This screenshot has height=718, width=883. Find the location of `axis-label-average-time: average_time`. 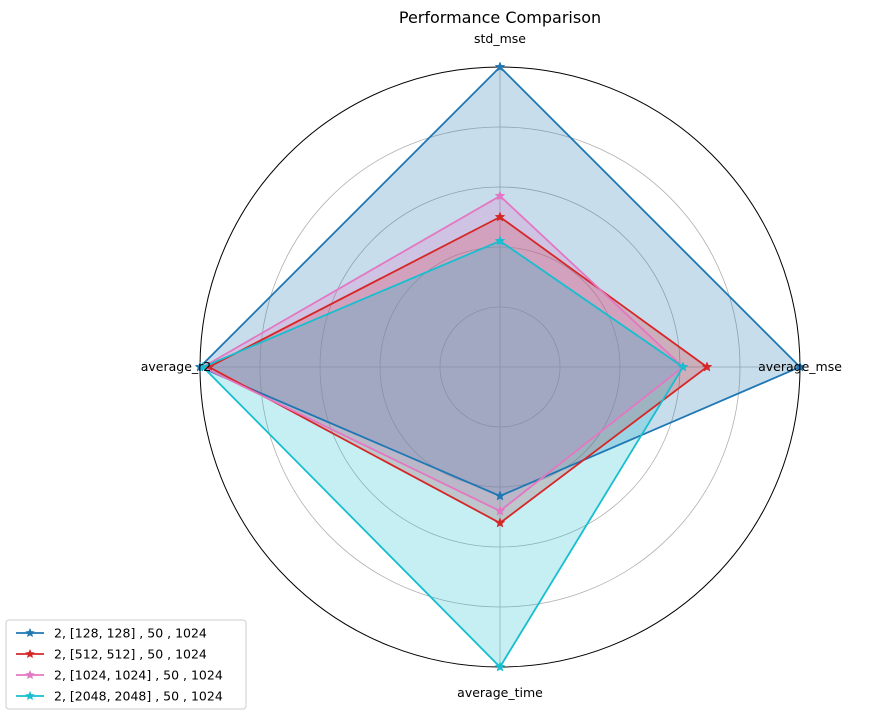

axis-label-average-time: average_time is located at coordinates (500, 692).